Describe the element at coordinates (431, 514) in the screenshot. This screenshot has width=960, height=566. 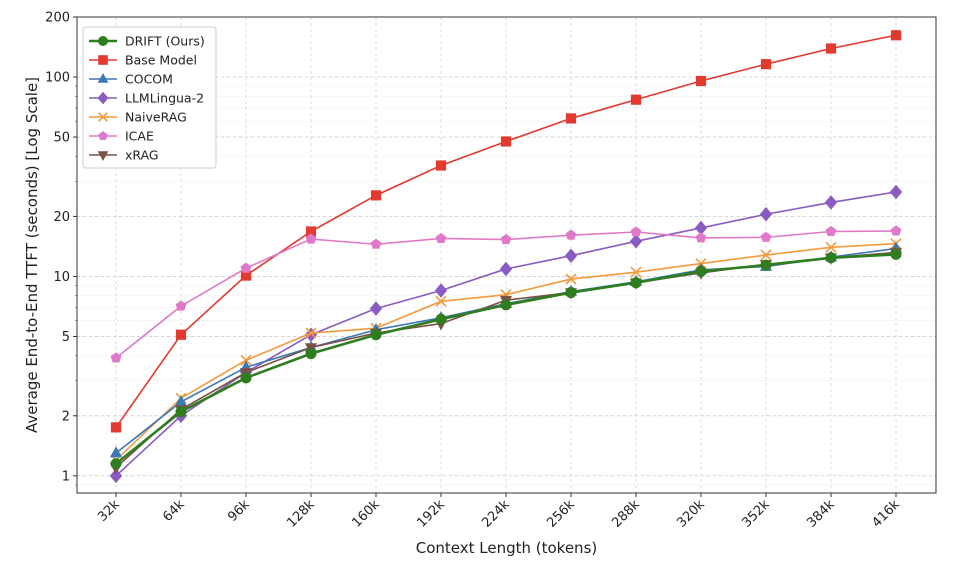
I see `x-tick-label: 192k` at that location.